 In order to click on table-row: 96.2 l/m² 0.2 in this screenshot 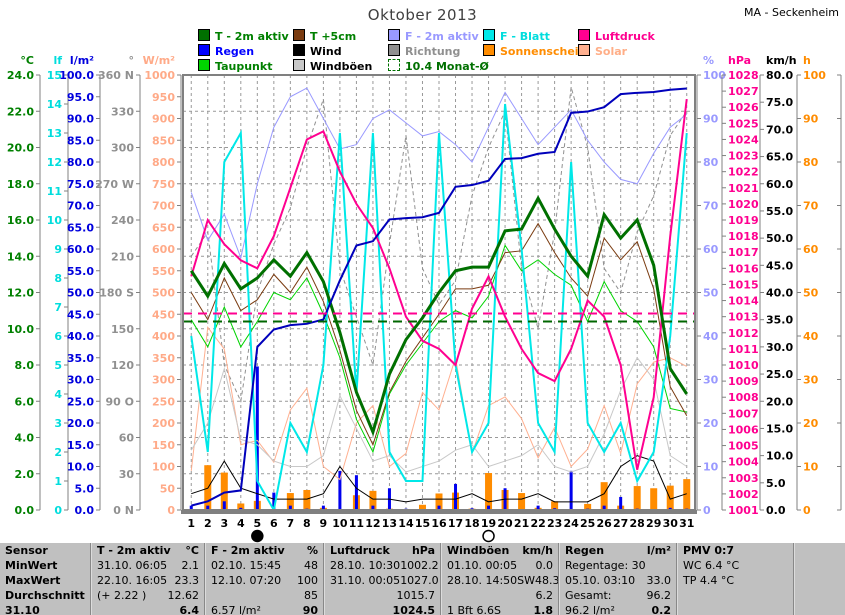, I will do `click(618, 609)`.